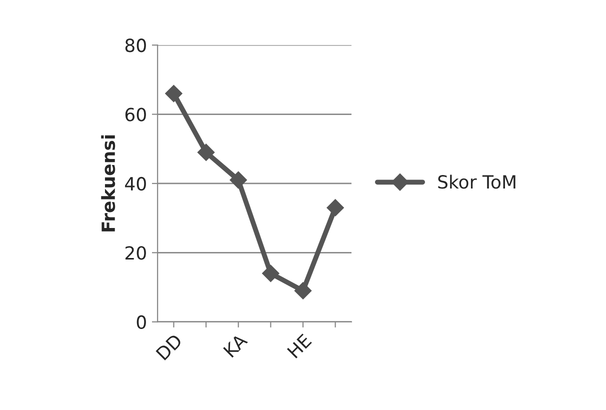  What do you see at coordinates (135, 183) in the screenshot?
I see `y-tick-label: 40` at bounding box center [135, 183].